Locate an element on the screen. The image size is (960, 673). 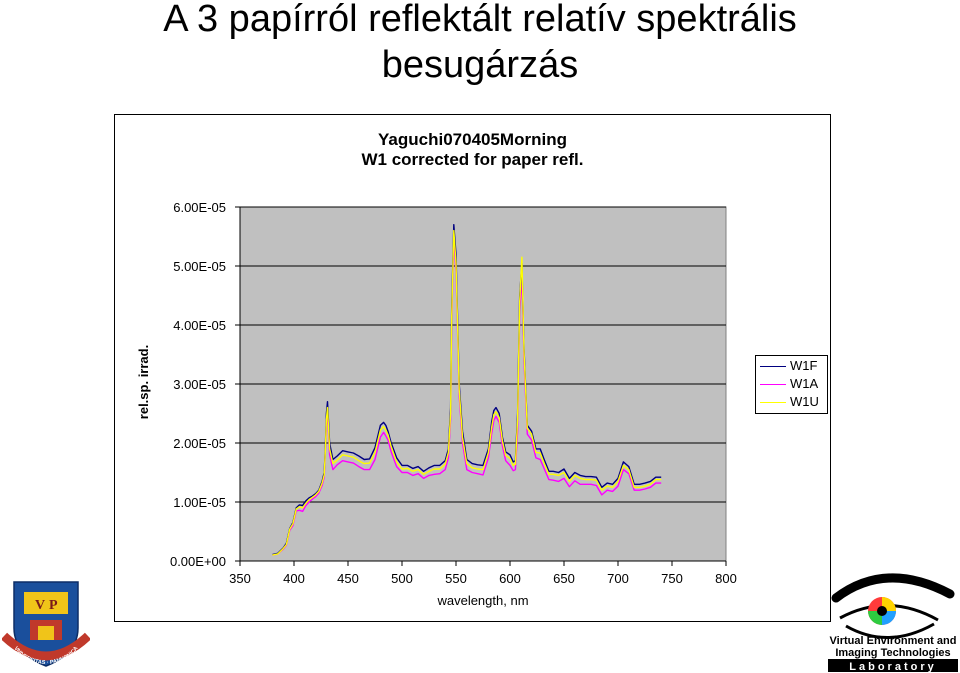
x-tick-label: 800 is located at coordinates (726, 578).